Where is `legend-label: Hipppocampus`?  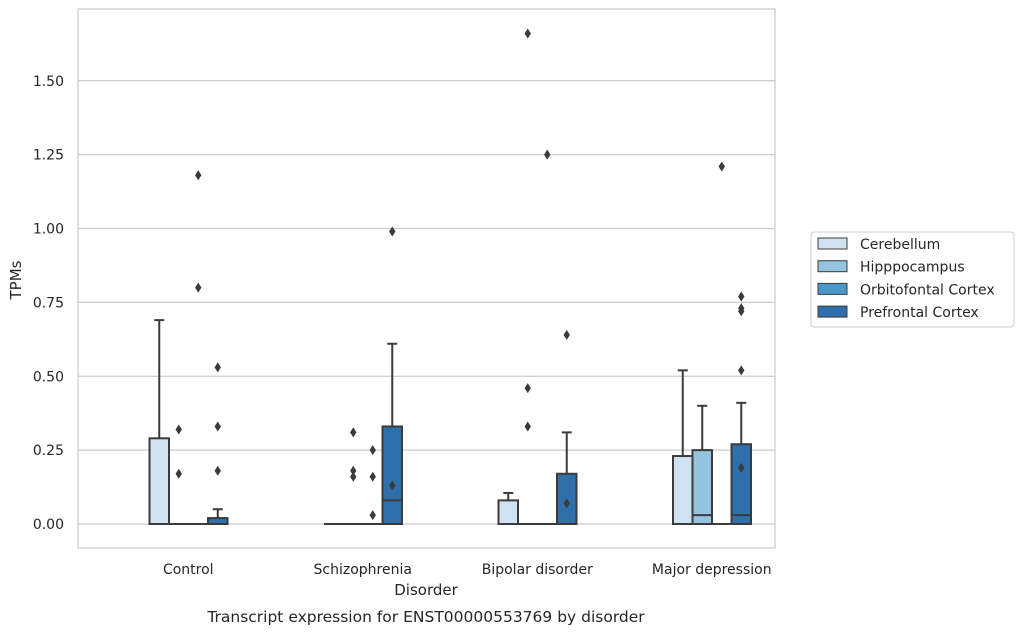
legend-label: Hipppocampus is located at coordinates (912, 268).